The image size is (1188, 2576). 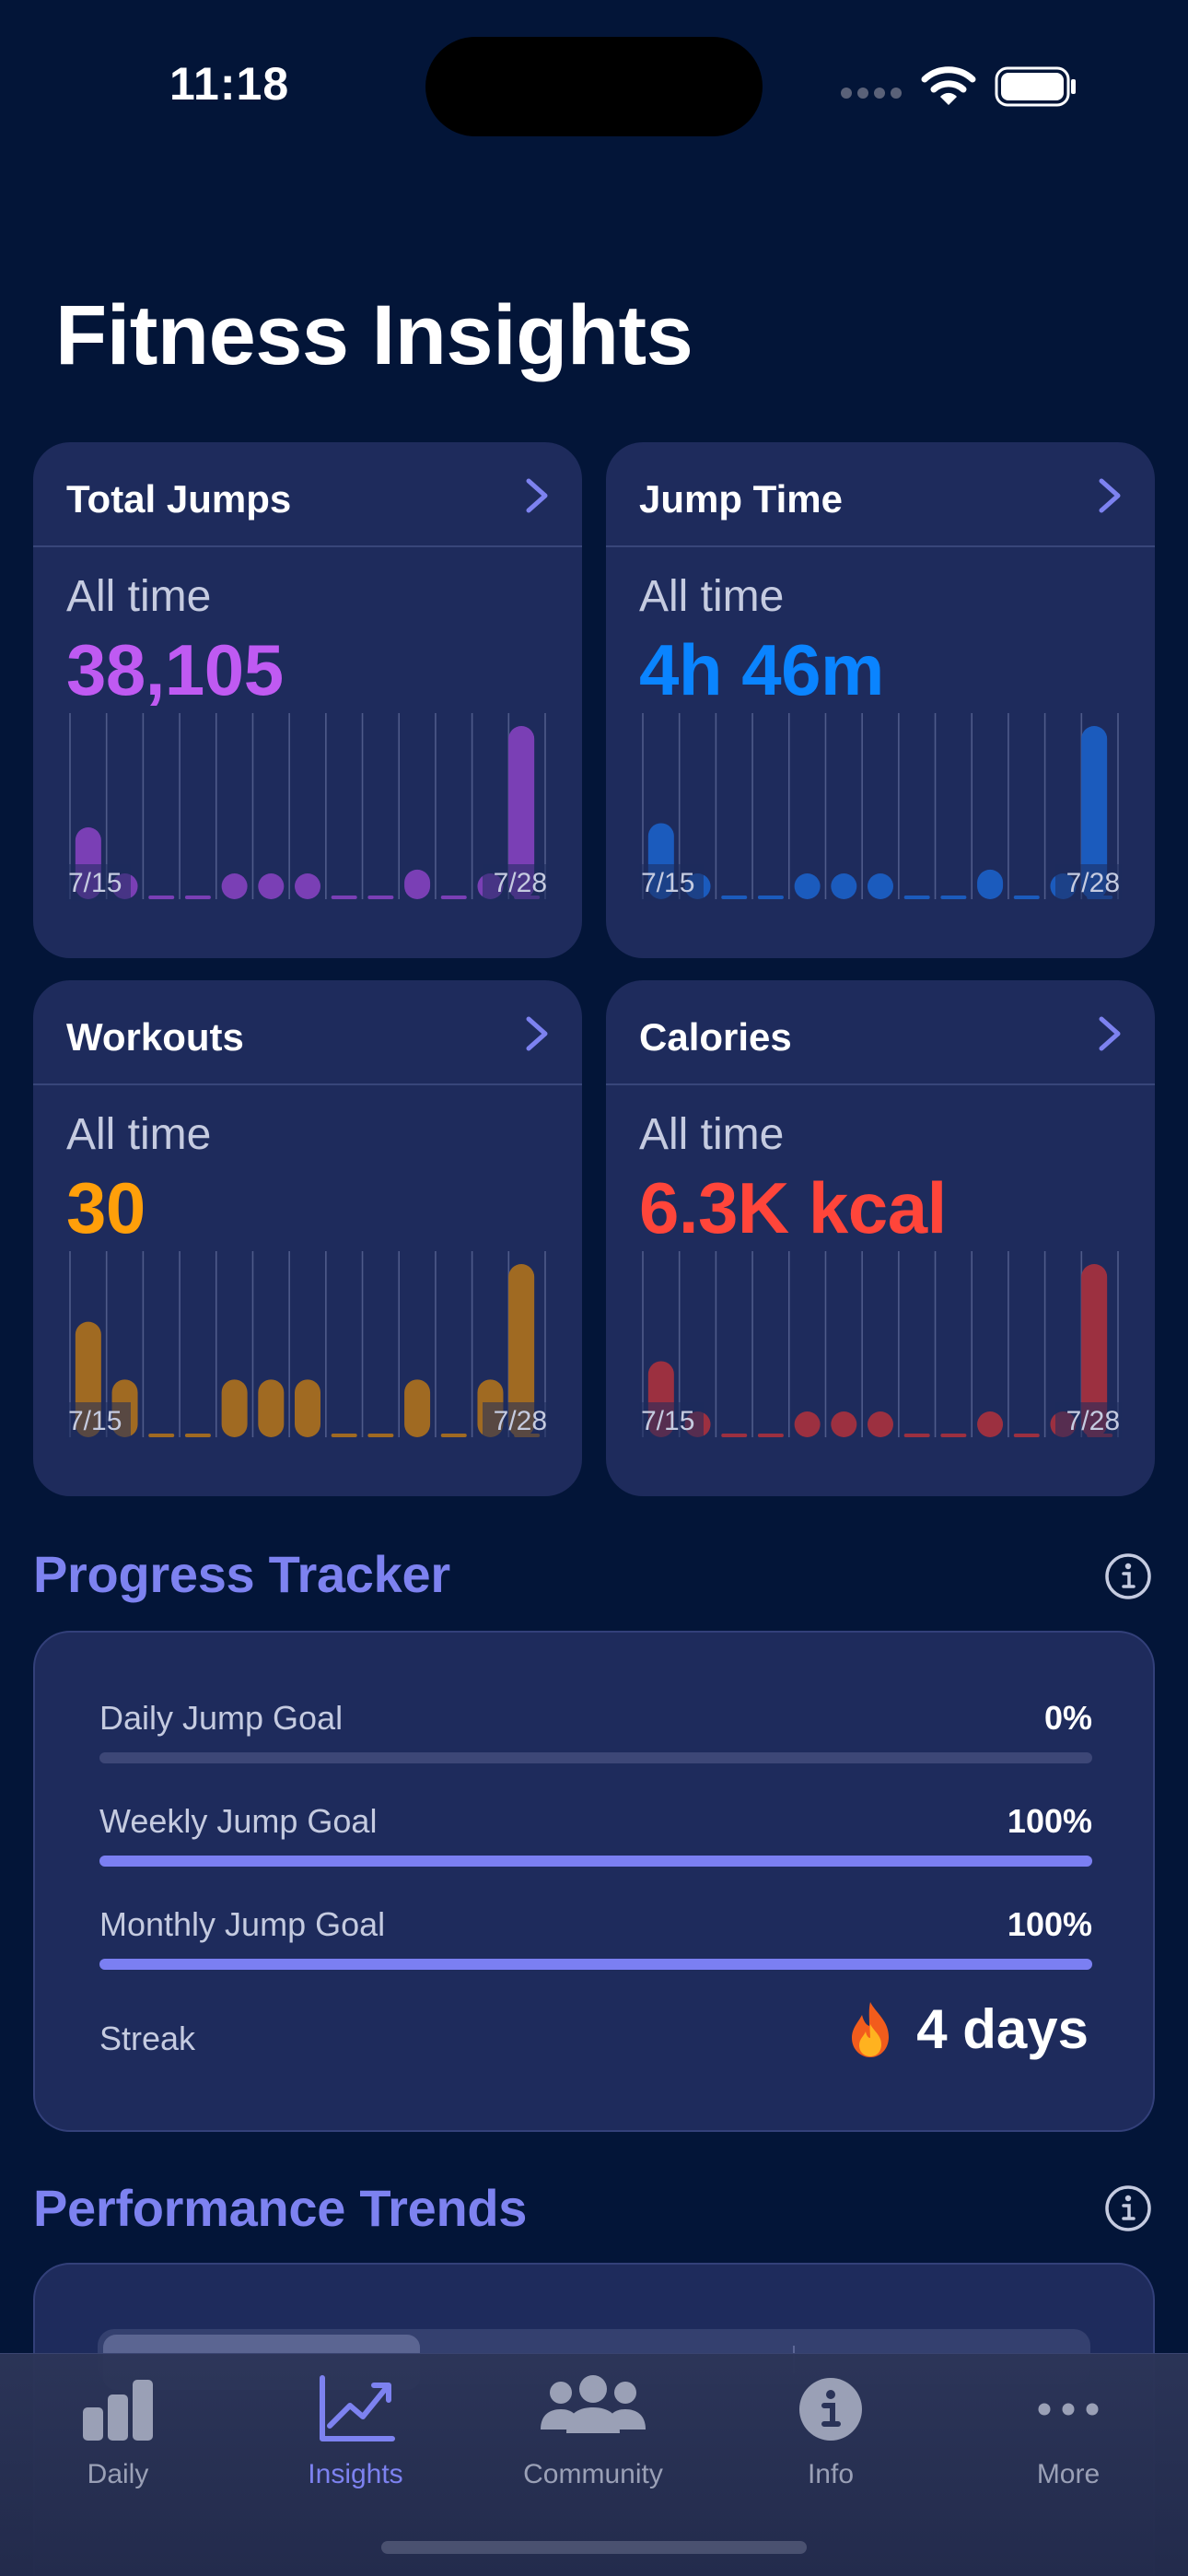 What do you see at coordinates (307, 1238) in the screenshot?
I see `workouts-card: Workouts All time 30 7/15 7/28` at bounding box center [307, 1238].